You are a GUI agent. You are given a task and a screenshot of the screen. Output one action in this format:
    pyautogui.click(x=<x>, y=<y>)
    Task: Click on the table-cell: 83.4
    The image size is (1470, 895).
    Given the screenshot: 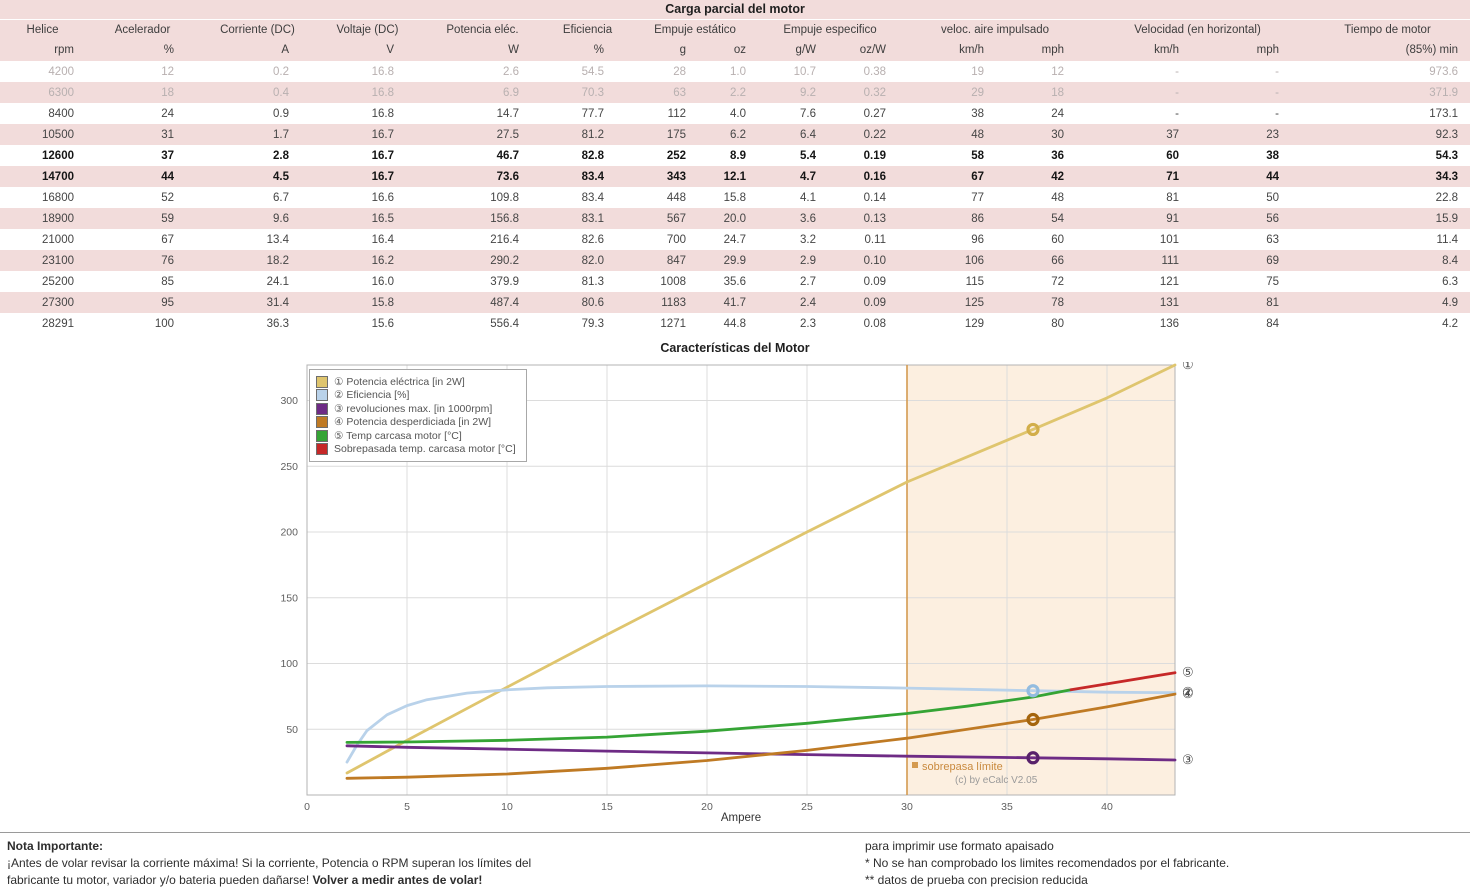 What is the action you would take?
    pyautogui.click(x=592, y=197)
    